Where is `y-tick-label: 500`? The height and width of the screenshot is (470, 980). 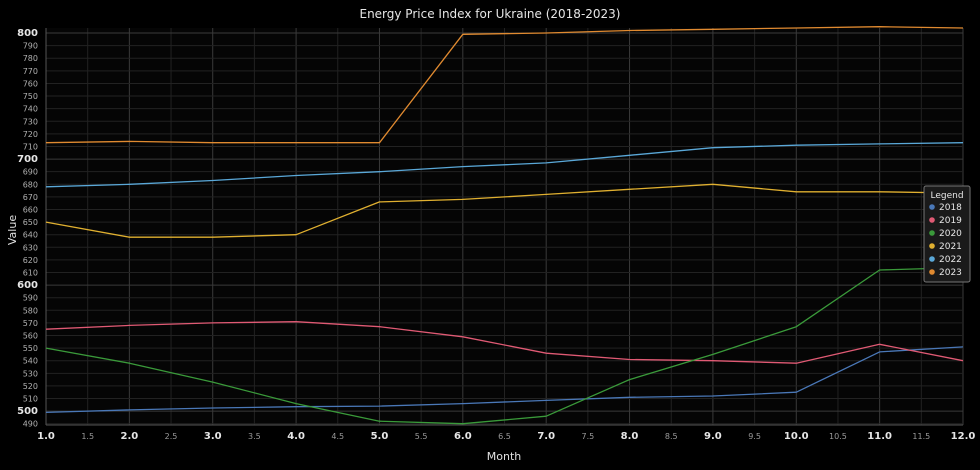
y-tick-label: 500 is located at coordinates (27, 411).